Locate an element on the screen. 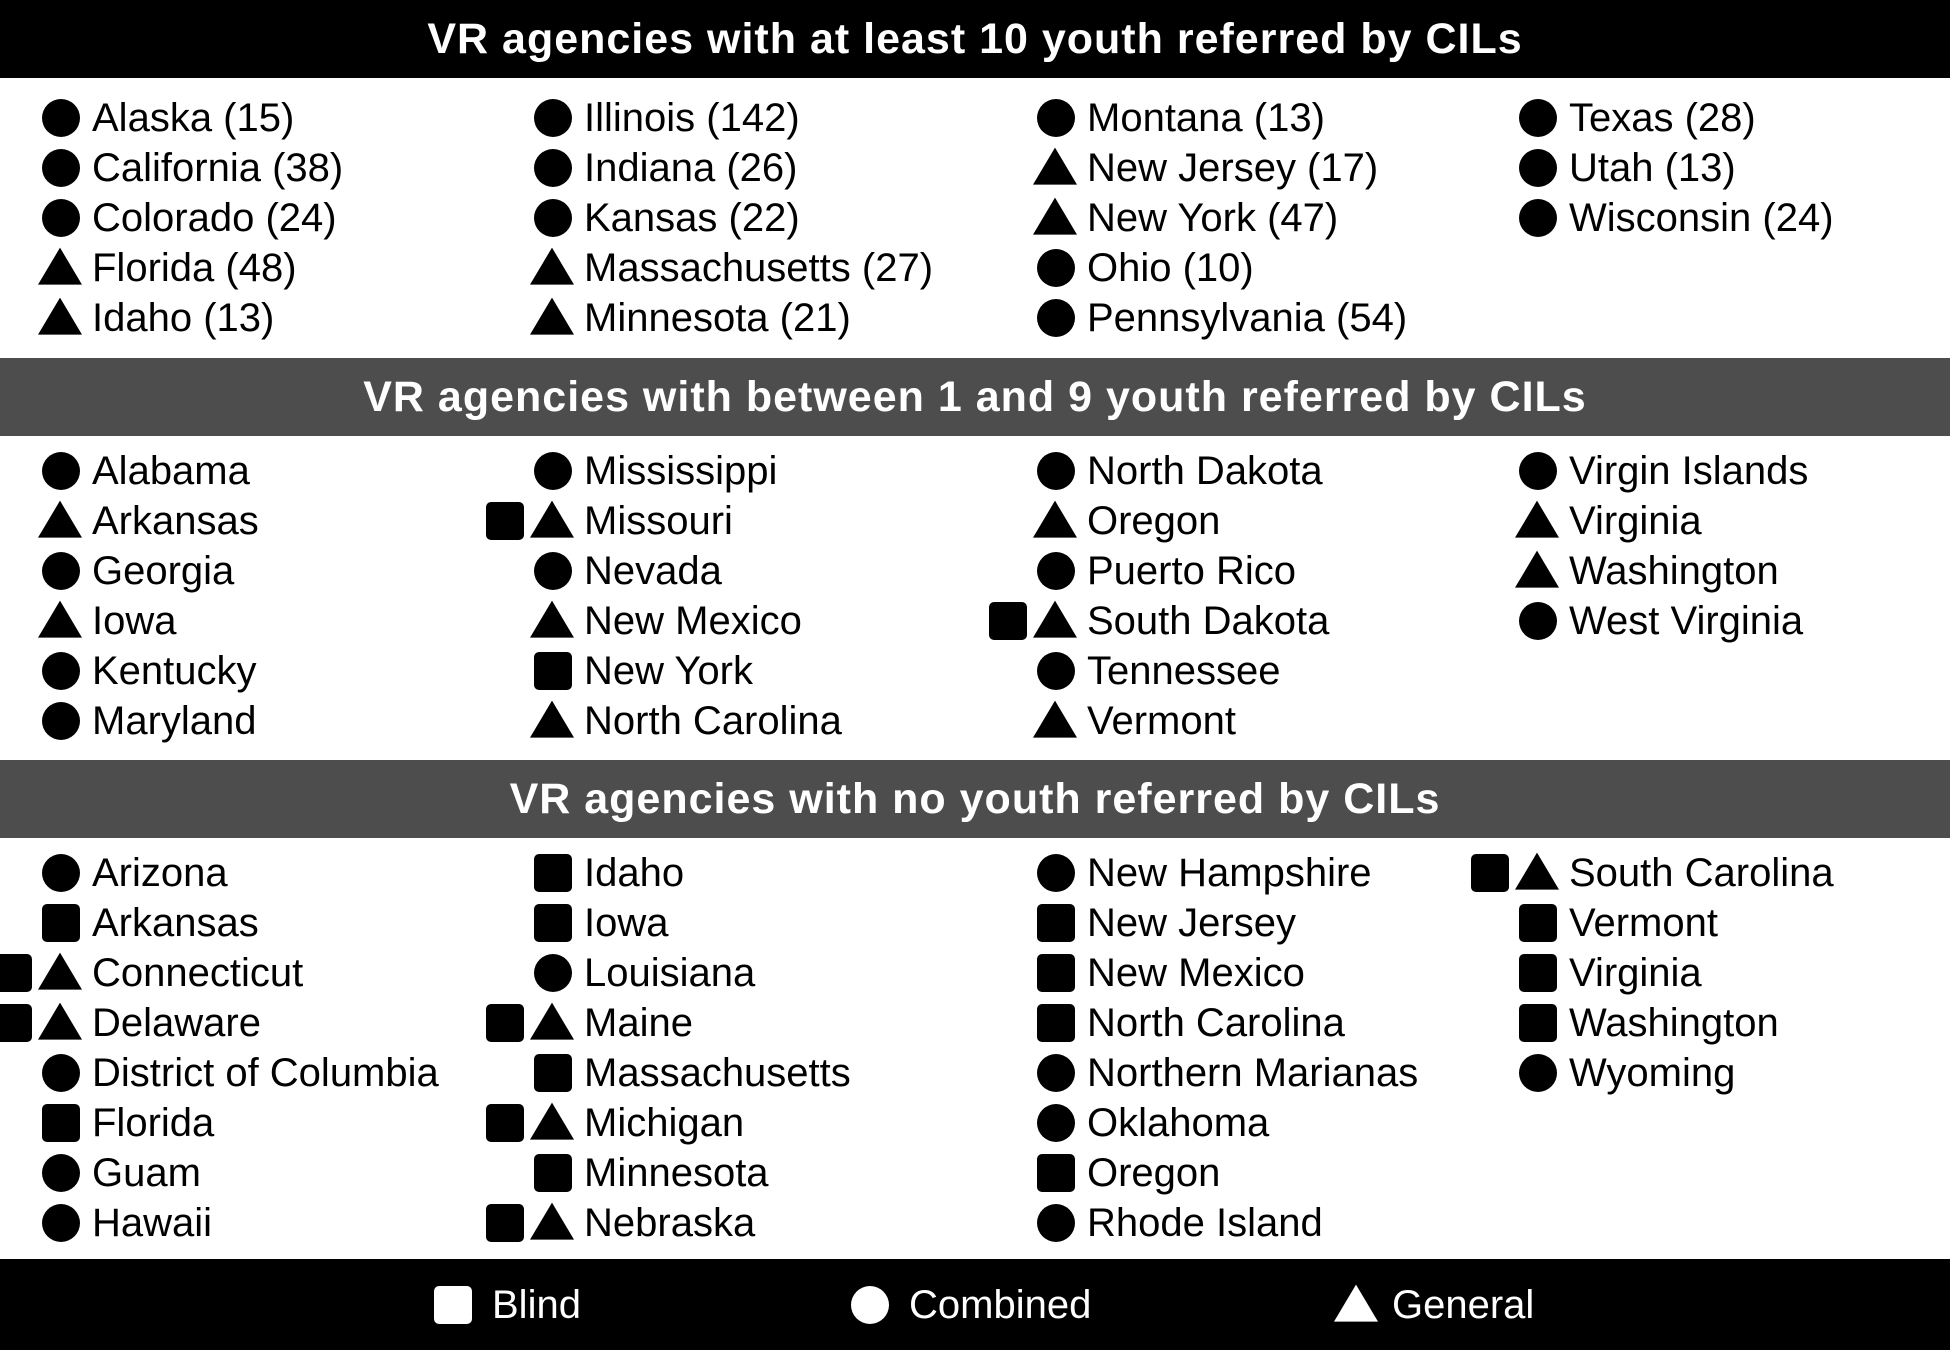 The image size is (1950, 1350). list-item: Louisiana is located at coordinates (755, 973).